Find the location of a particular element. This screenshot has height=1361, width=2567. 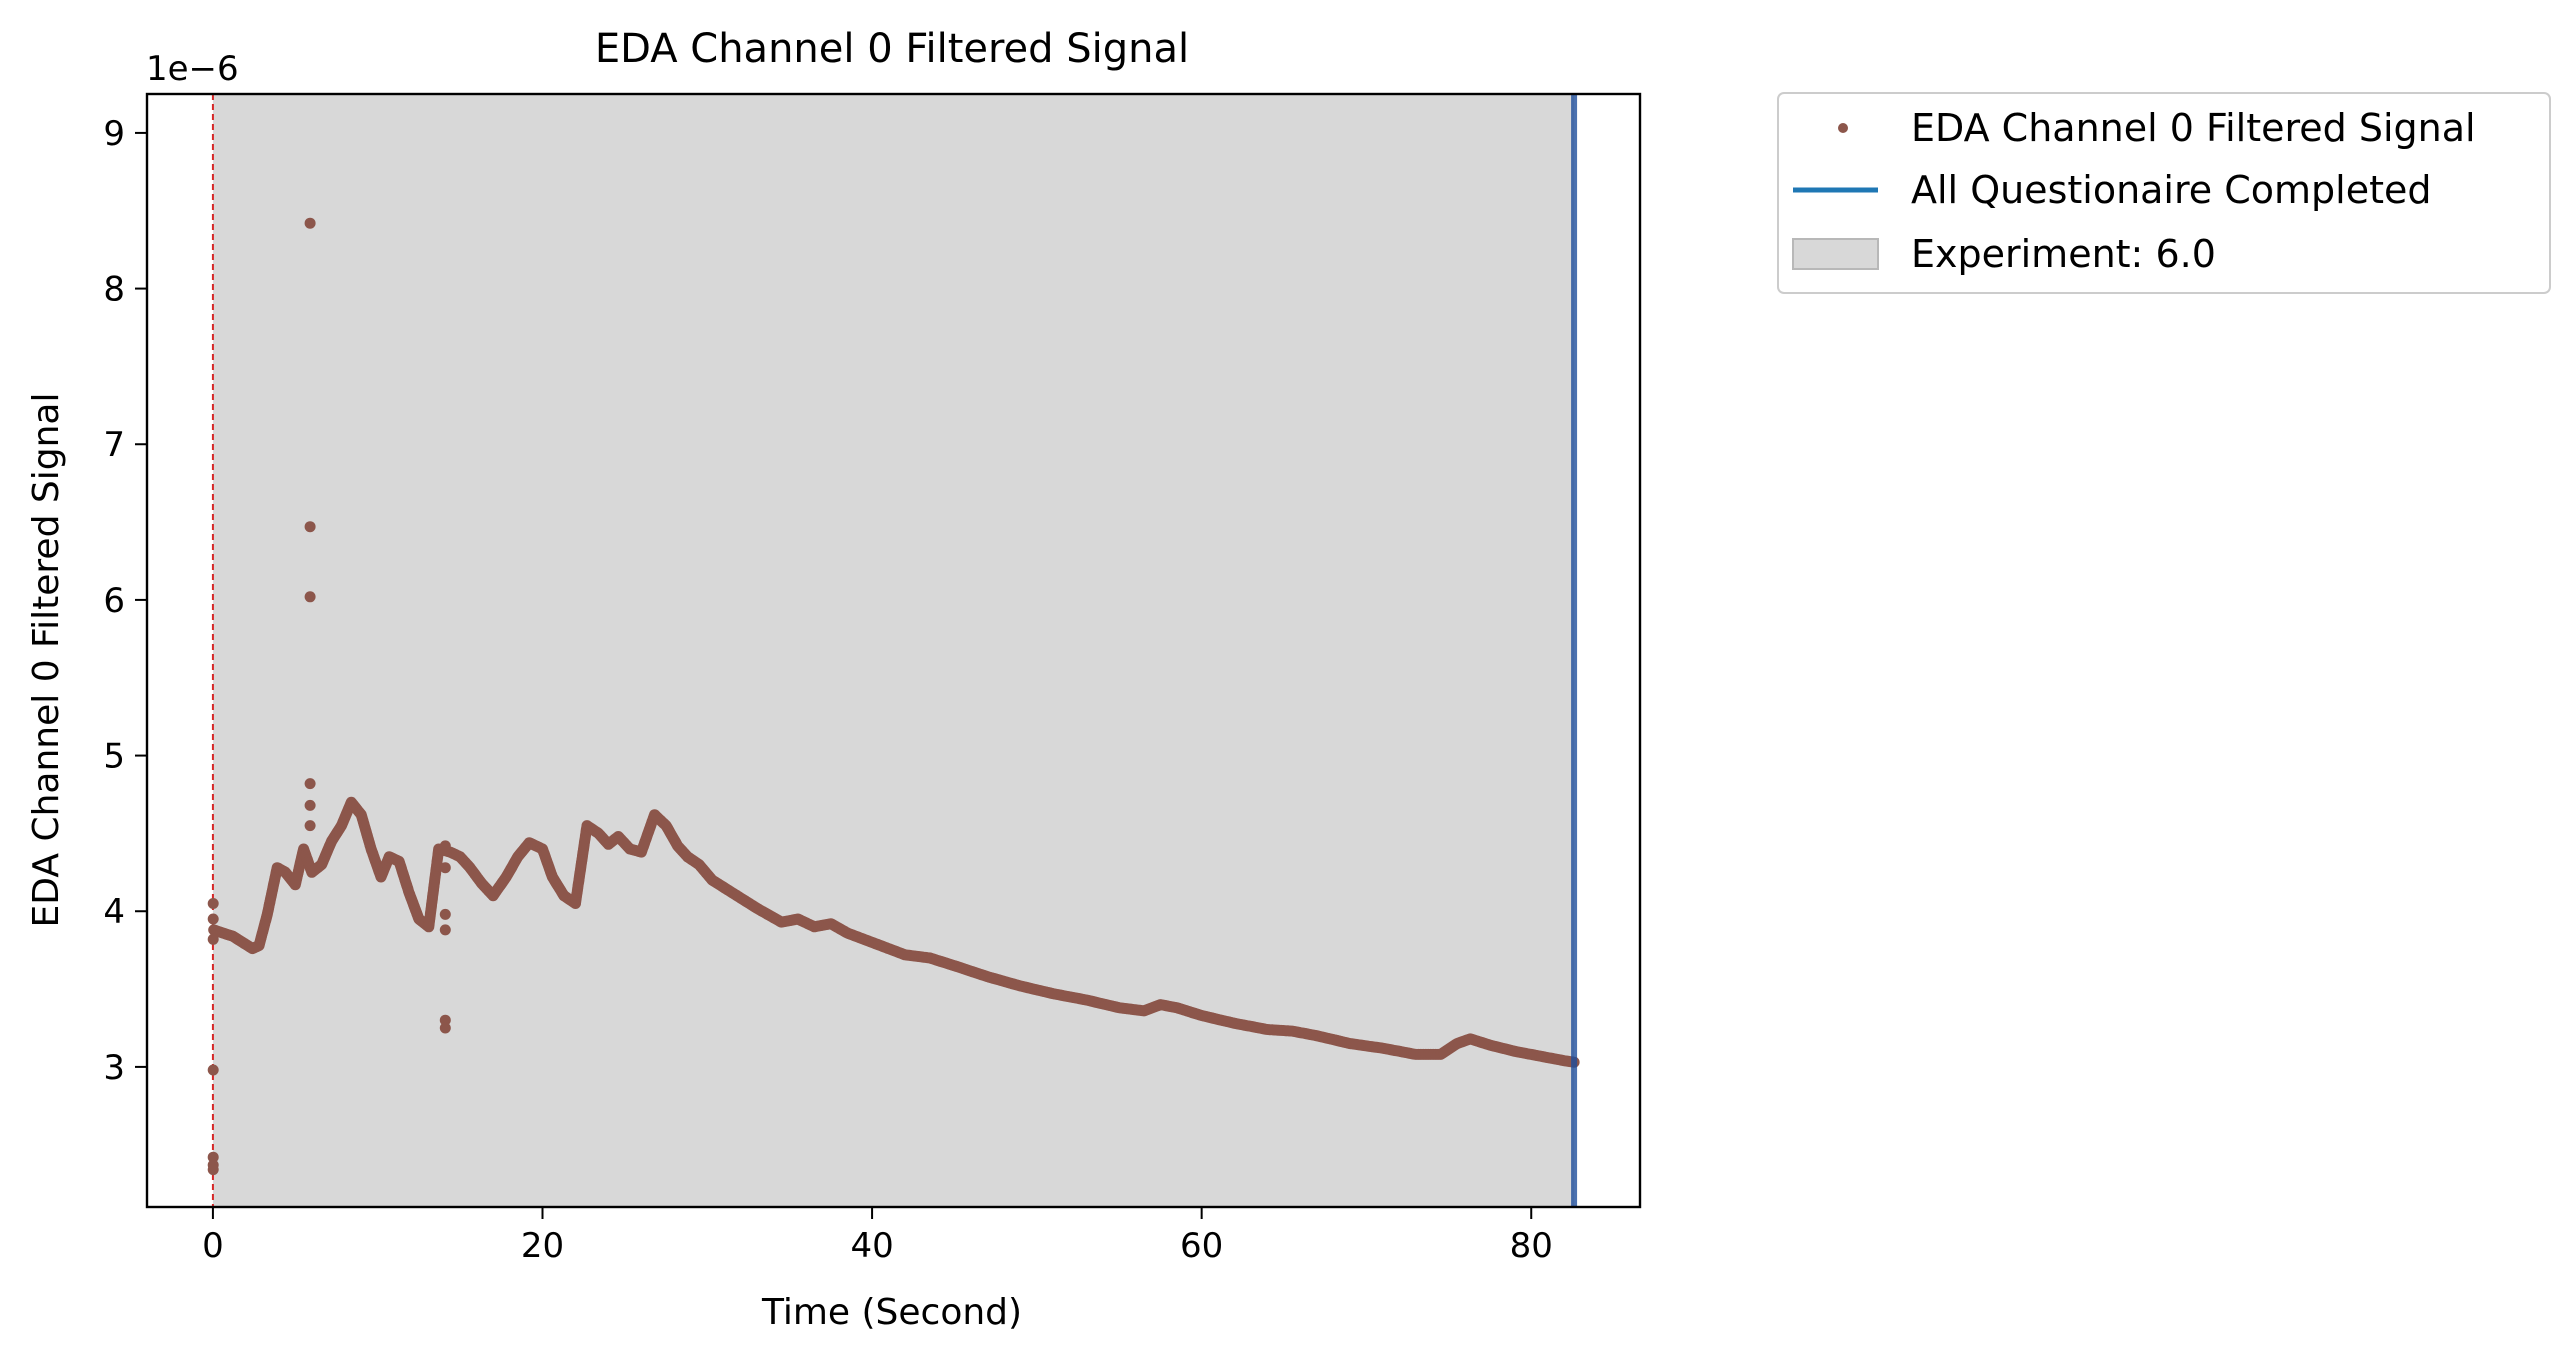

y-axis-ticks: 3 4 5 6 7 8 9 is located at coordinates (125, 601).